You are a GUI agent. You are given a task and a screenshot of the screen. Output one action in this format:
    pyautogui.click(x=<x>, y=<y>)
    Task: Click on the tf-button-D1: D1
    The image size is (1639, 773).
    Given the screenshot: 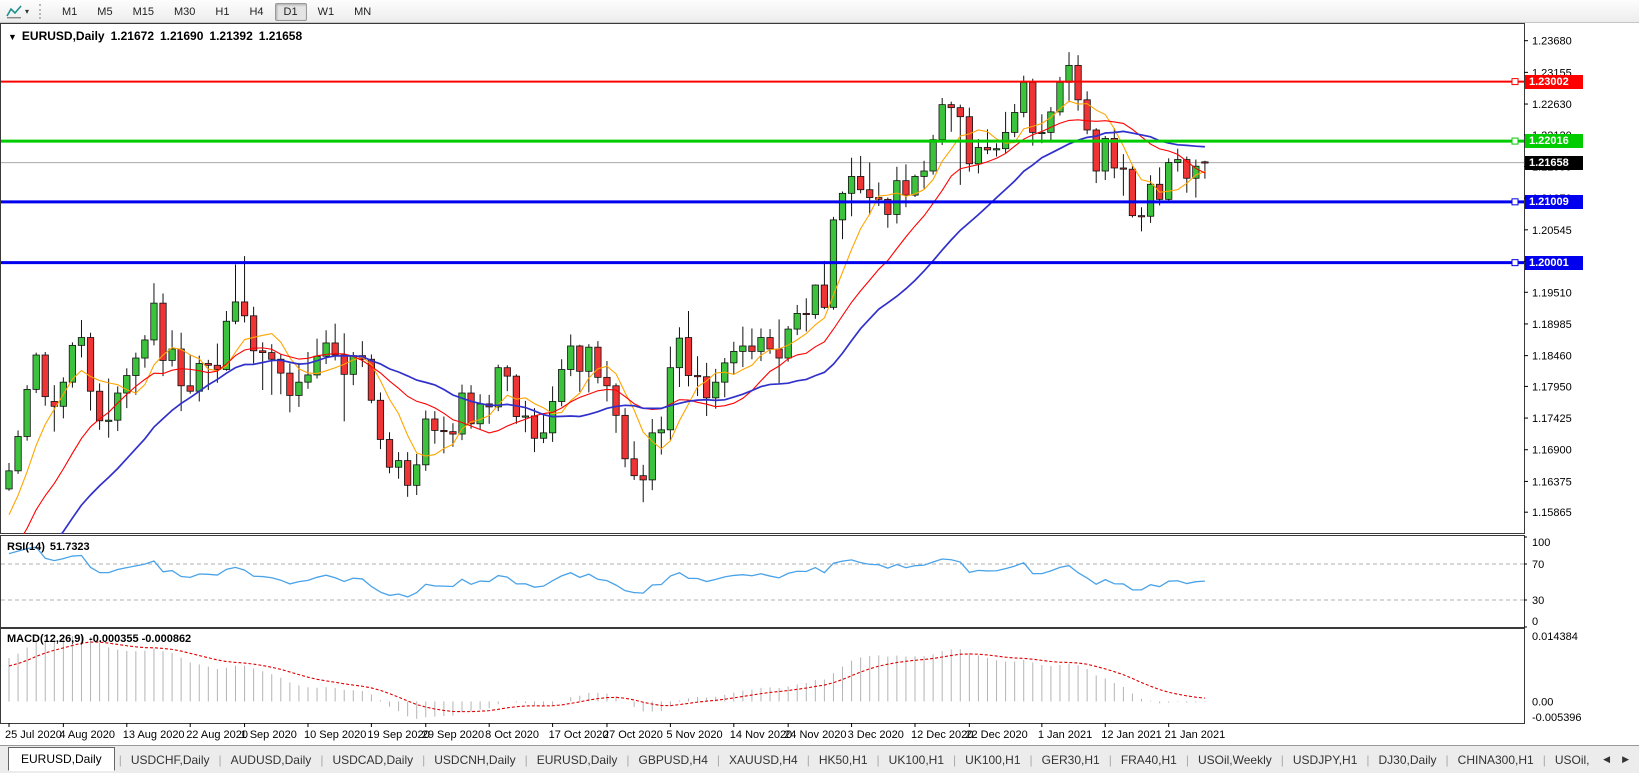 What is the action you would take?
    pyautogui.click(x=290, y=12)
    